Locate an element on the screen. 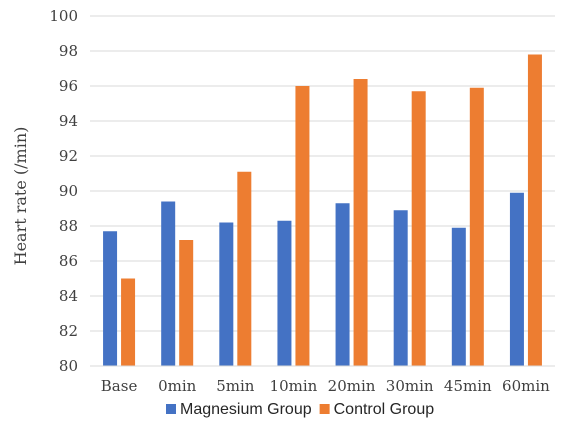  legend-swatch-control is located at coordinates (324, 409).